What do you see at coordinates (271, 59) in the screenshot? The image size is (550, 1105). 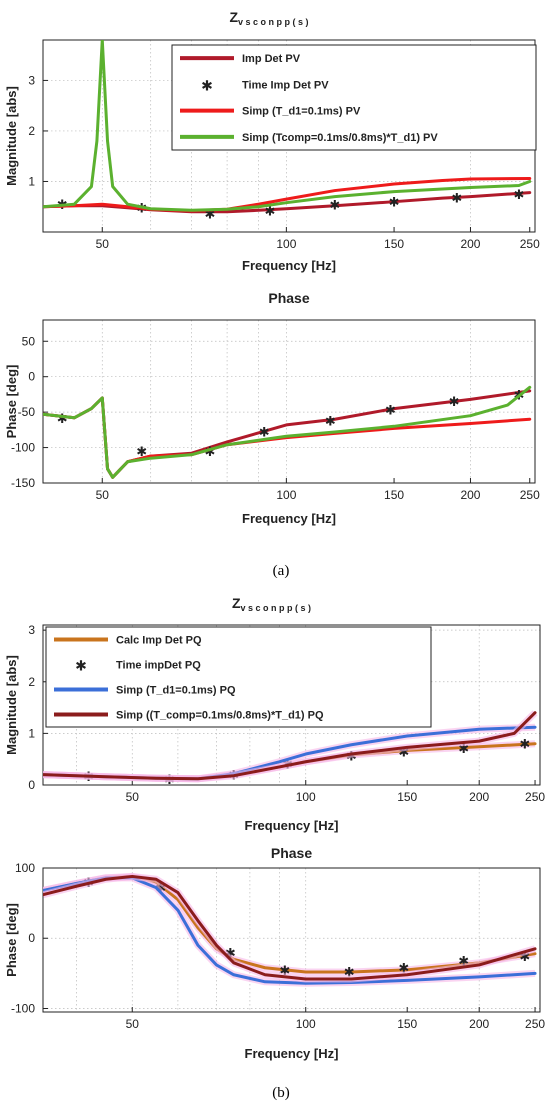 I see `legend-label: Imp Det PV` at bounding box center [271, 59].